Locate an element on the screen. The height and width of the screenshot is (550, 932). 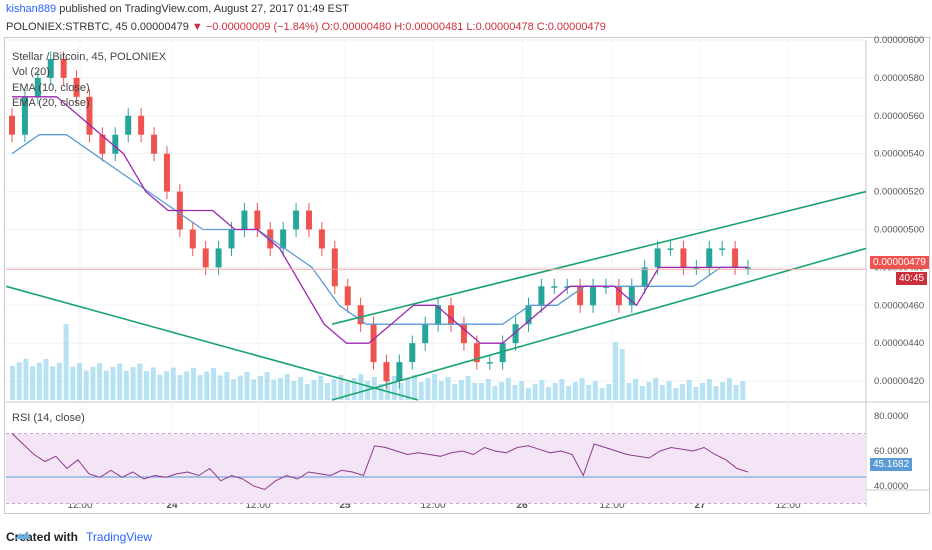
brand: TradingView is located at coordinates (119, 537).